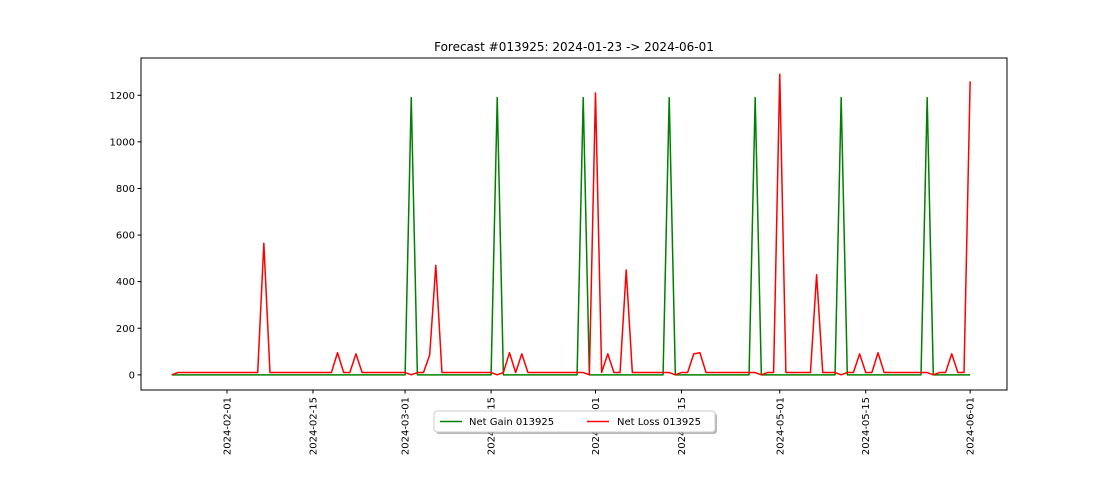 This screenshot has height=480, width=1120. Describe the element at coordinates (125, 282) in the screenshot. I see `y-tick-label: 400` at that location.